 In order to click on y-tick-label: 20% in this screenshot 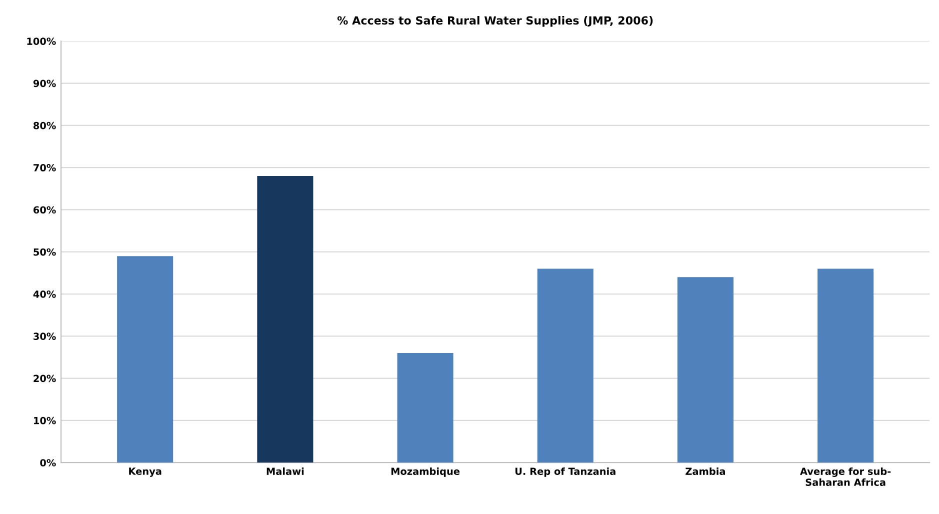, I will do `click(45, 378)`.